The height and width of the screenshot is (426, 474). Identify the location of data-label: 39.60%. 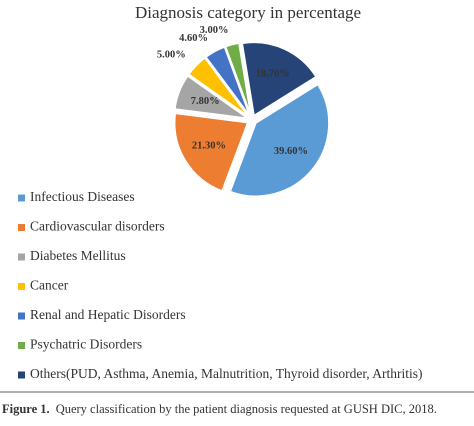
(291, 151).